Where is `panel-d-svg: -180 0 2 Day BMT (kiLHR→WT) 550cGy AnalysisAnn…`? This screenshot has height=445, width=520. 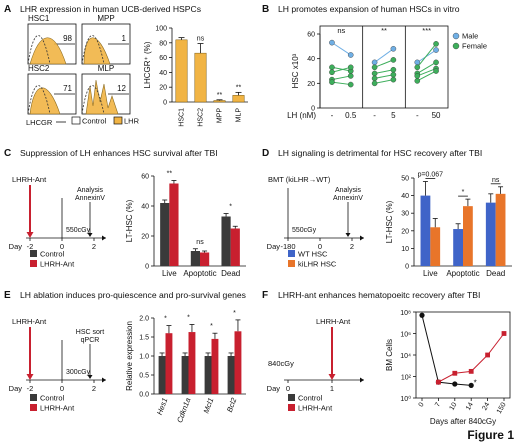 panel-d-svg: -180 0 2 Day BMT (kiLHR→WT) 550cGy AnalysisAnn… is located at coordinates (389, 225).